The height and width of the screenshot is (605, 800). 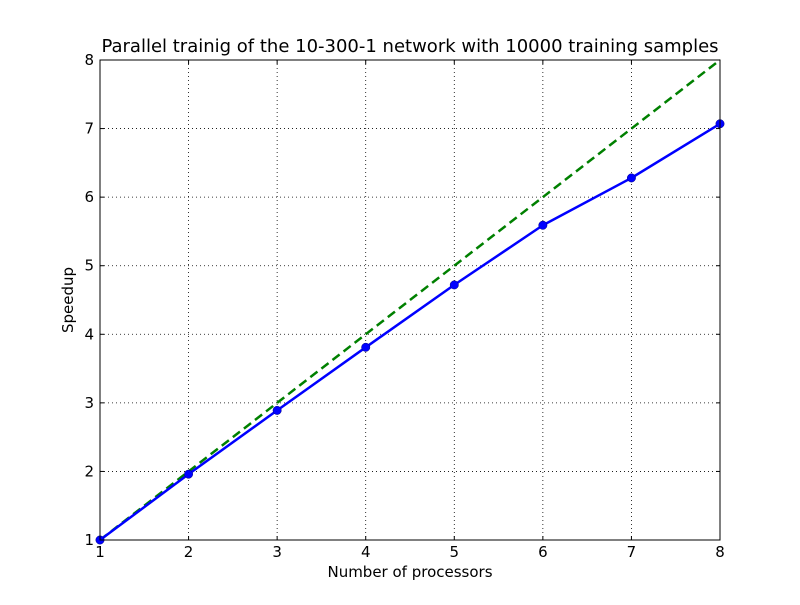 I want to click on x-tick-label: 1, so click(x=100, y=552).